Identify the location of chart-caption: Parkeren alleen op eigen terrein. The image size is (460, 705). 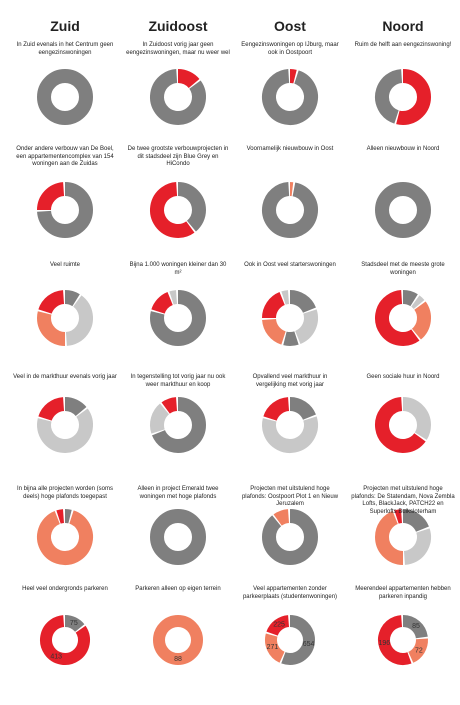
(178, 589).